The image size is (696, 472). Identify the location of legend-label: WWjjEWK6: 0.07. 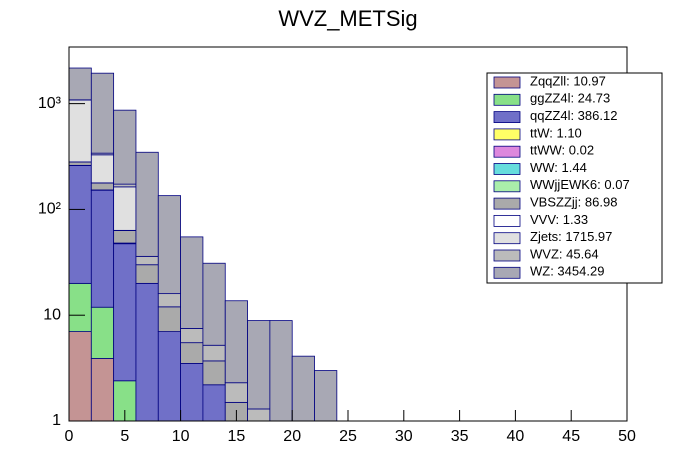
(580, 184).